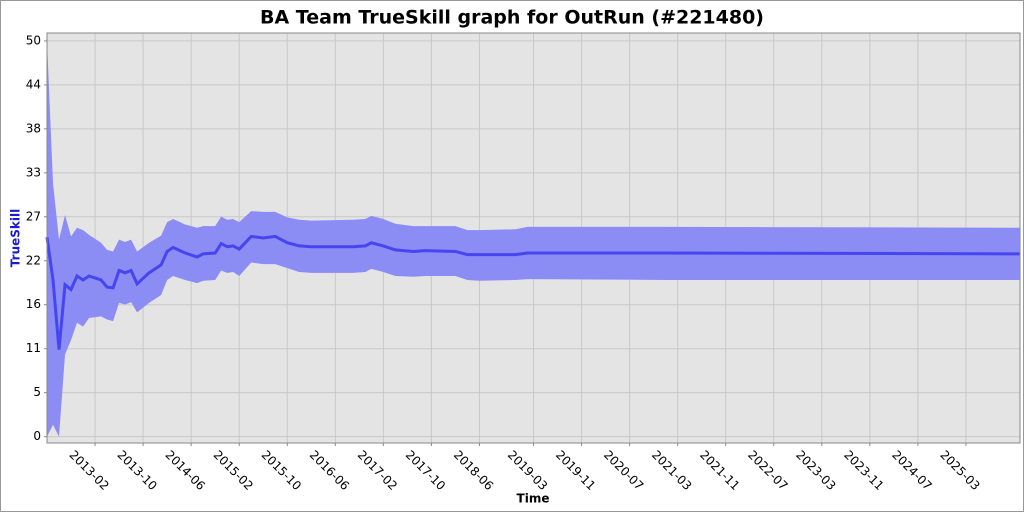 This screenshot has width=1024, height=512. I want to click on y-tick-label: 16, so click(33, 304).